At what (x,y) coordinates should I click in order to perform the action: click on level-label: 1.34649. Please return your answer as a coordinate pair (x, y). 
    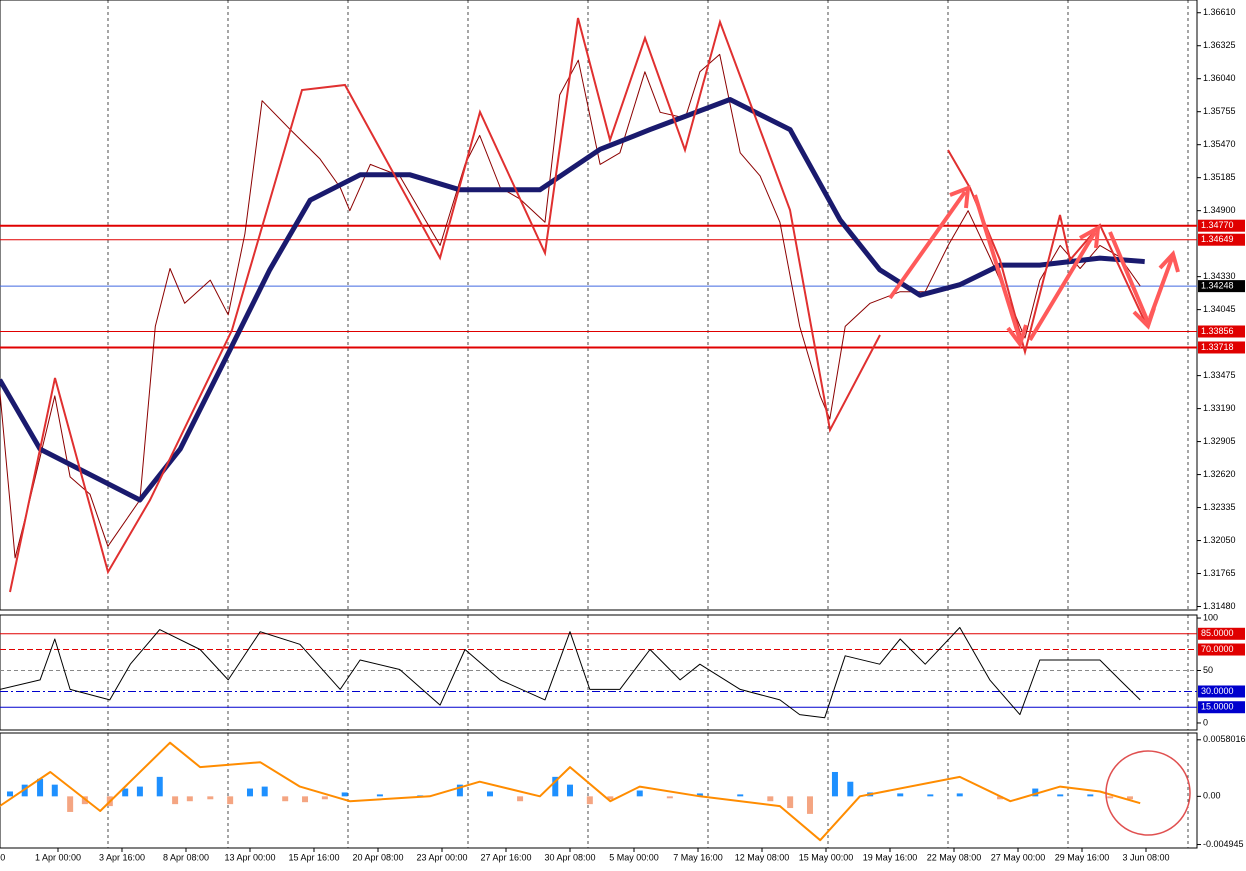
    Looking at the image, I should click on (1217, 239).